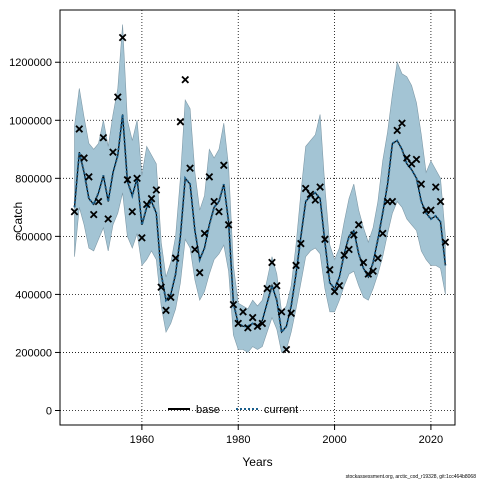  What do you see at coordinates (378, 258) in the screenshot?
I see `observed-point-2009` at bounding box center [378, 258].